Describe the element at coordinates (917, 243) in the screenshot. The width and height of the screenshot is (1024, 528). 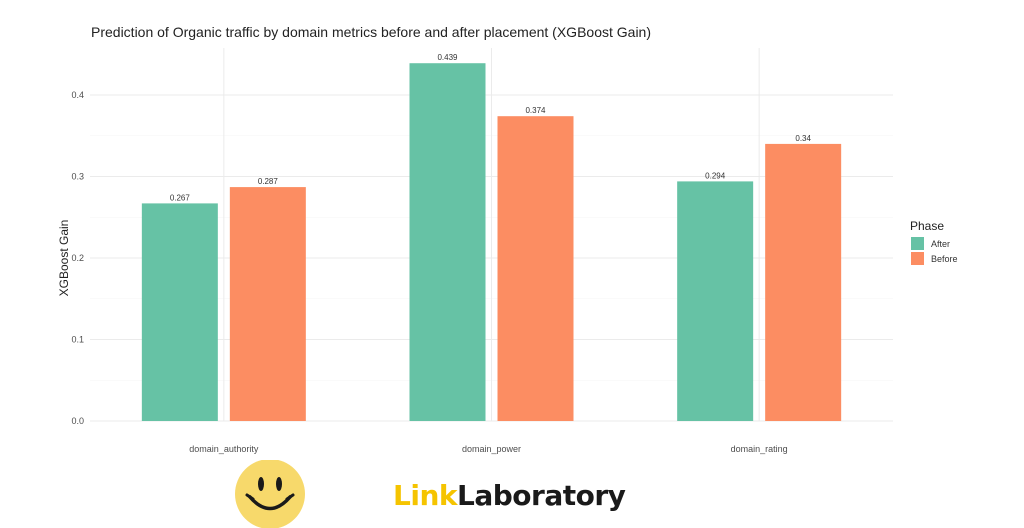
I see `legend-swatch-after` at that location.